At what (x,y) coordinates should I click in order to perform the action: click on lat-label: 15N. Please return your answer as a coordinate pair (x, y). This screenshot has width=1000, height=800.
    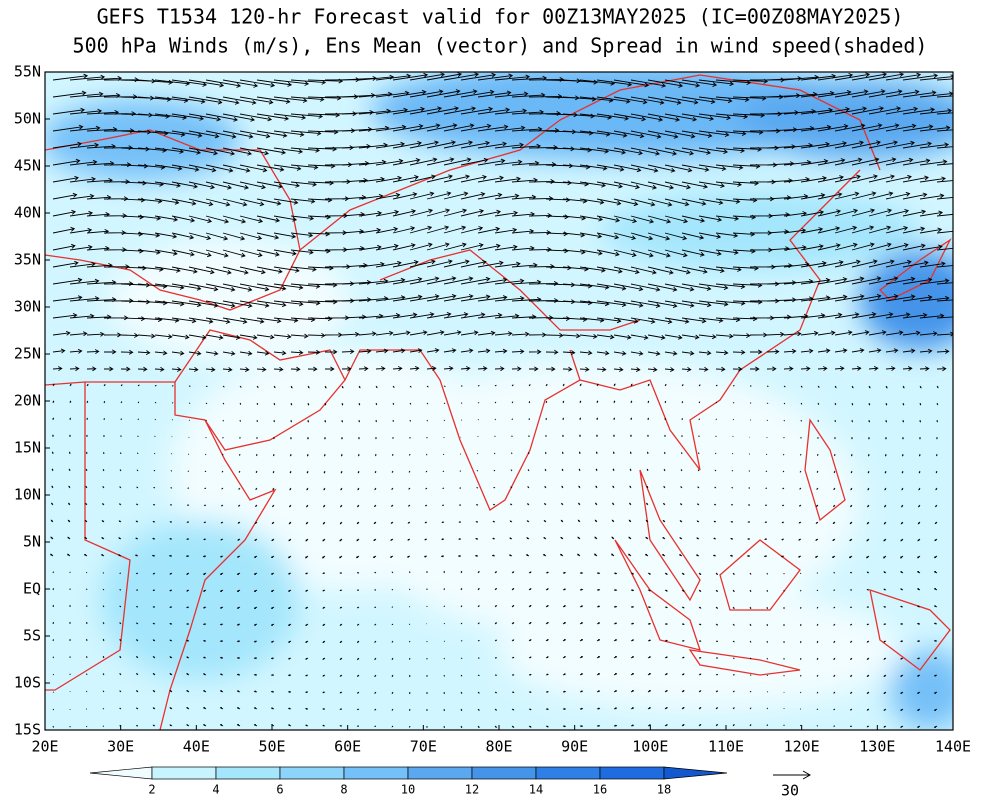
    Looking at the image, I should click on (27, 448).